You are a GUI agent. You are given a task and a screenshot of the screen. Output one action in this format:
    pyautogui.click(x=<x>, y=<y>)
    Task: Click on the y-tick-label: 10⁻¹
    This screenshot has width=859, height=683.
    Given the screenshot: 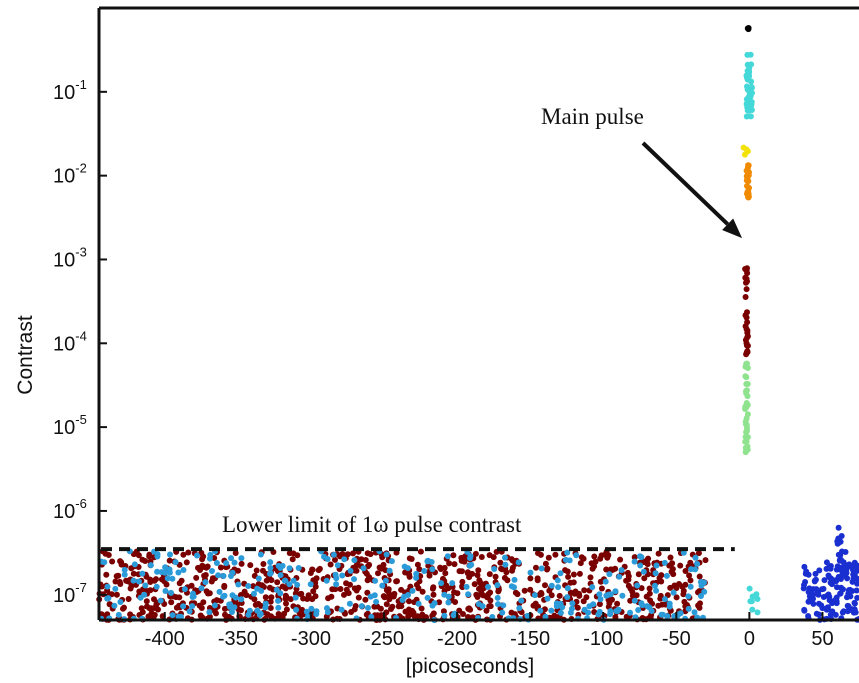 What is the action you would take?
    pyautogui.click(x=70, y=90)
    